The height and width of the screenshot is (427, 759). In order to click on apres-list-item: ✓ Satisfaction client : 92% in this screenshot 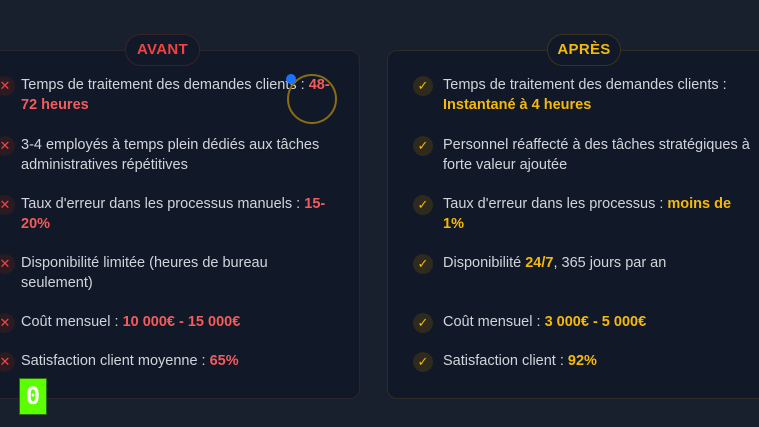, I will do `click(583, 362)`.